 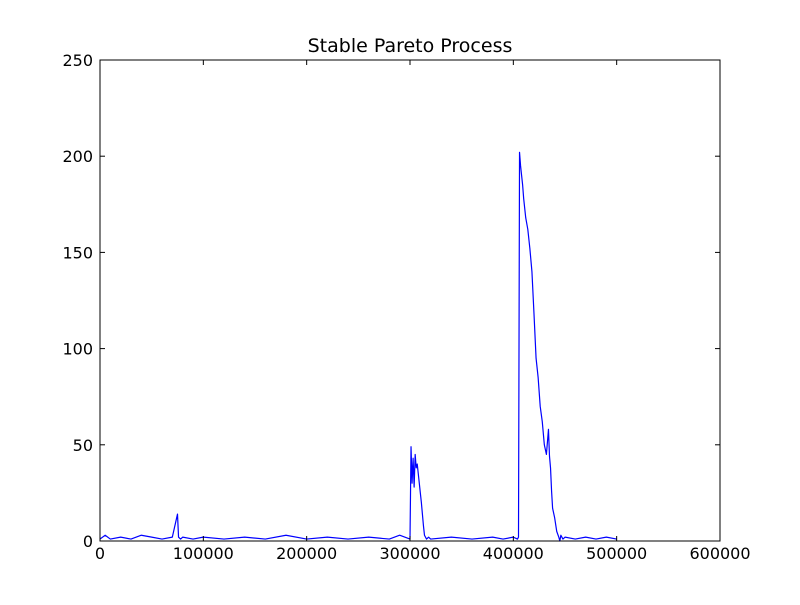 What do you see at coordinates (77, 252) in the screenshot?
I see `y-tick-label: 150` at bounding box center [77, 252].